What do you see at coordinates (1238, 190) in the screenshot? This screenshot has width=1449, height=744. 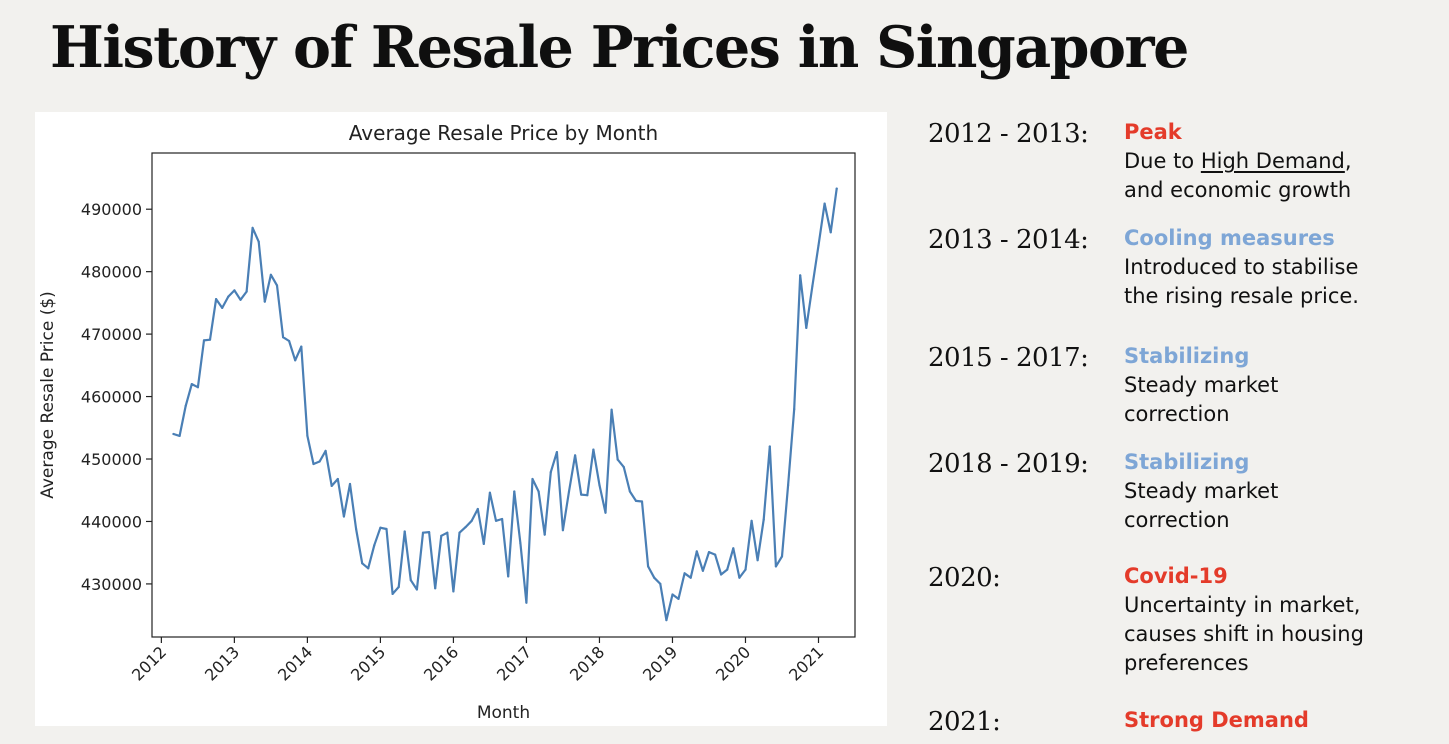 I see `description-text: and economic growth` at bounding box center [1238, 190].